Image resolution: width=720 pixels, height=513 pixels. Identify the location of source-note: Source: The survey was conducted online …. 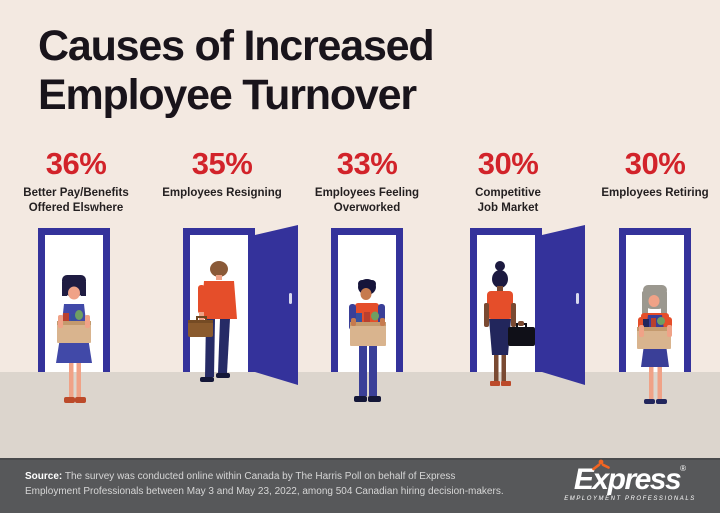
(305, 484).